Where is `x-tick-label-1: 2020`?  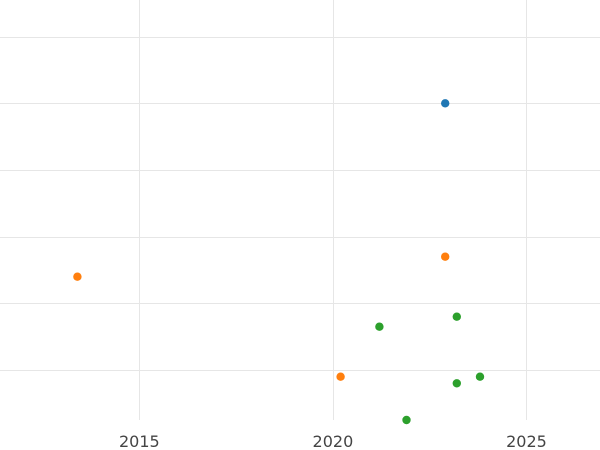 x-tick-label-1: 2020 is located at coordinates (333, 441).